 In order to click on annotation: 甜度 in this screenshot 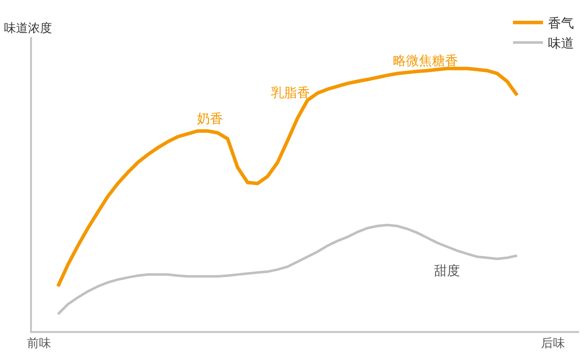, I will do `click(447, 271)`.